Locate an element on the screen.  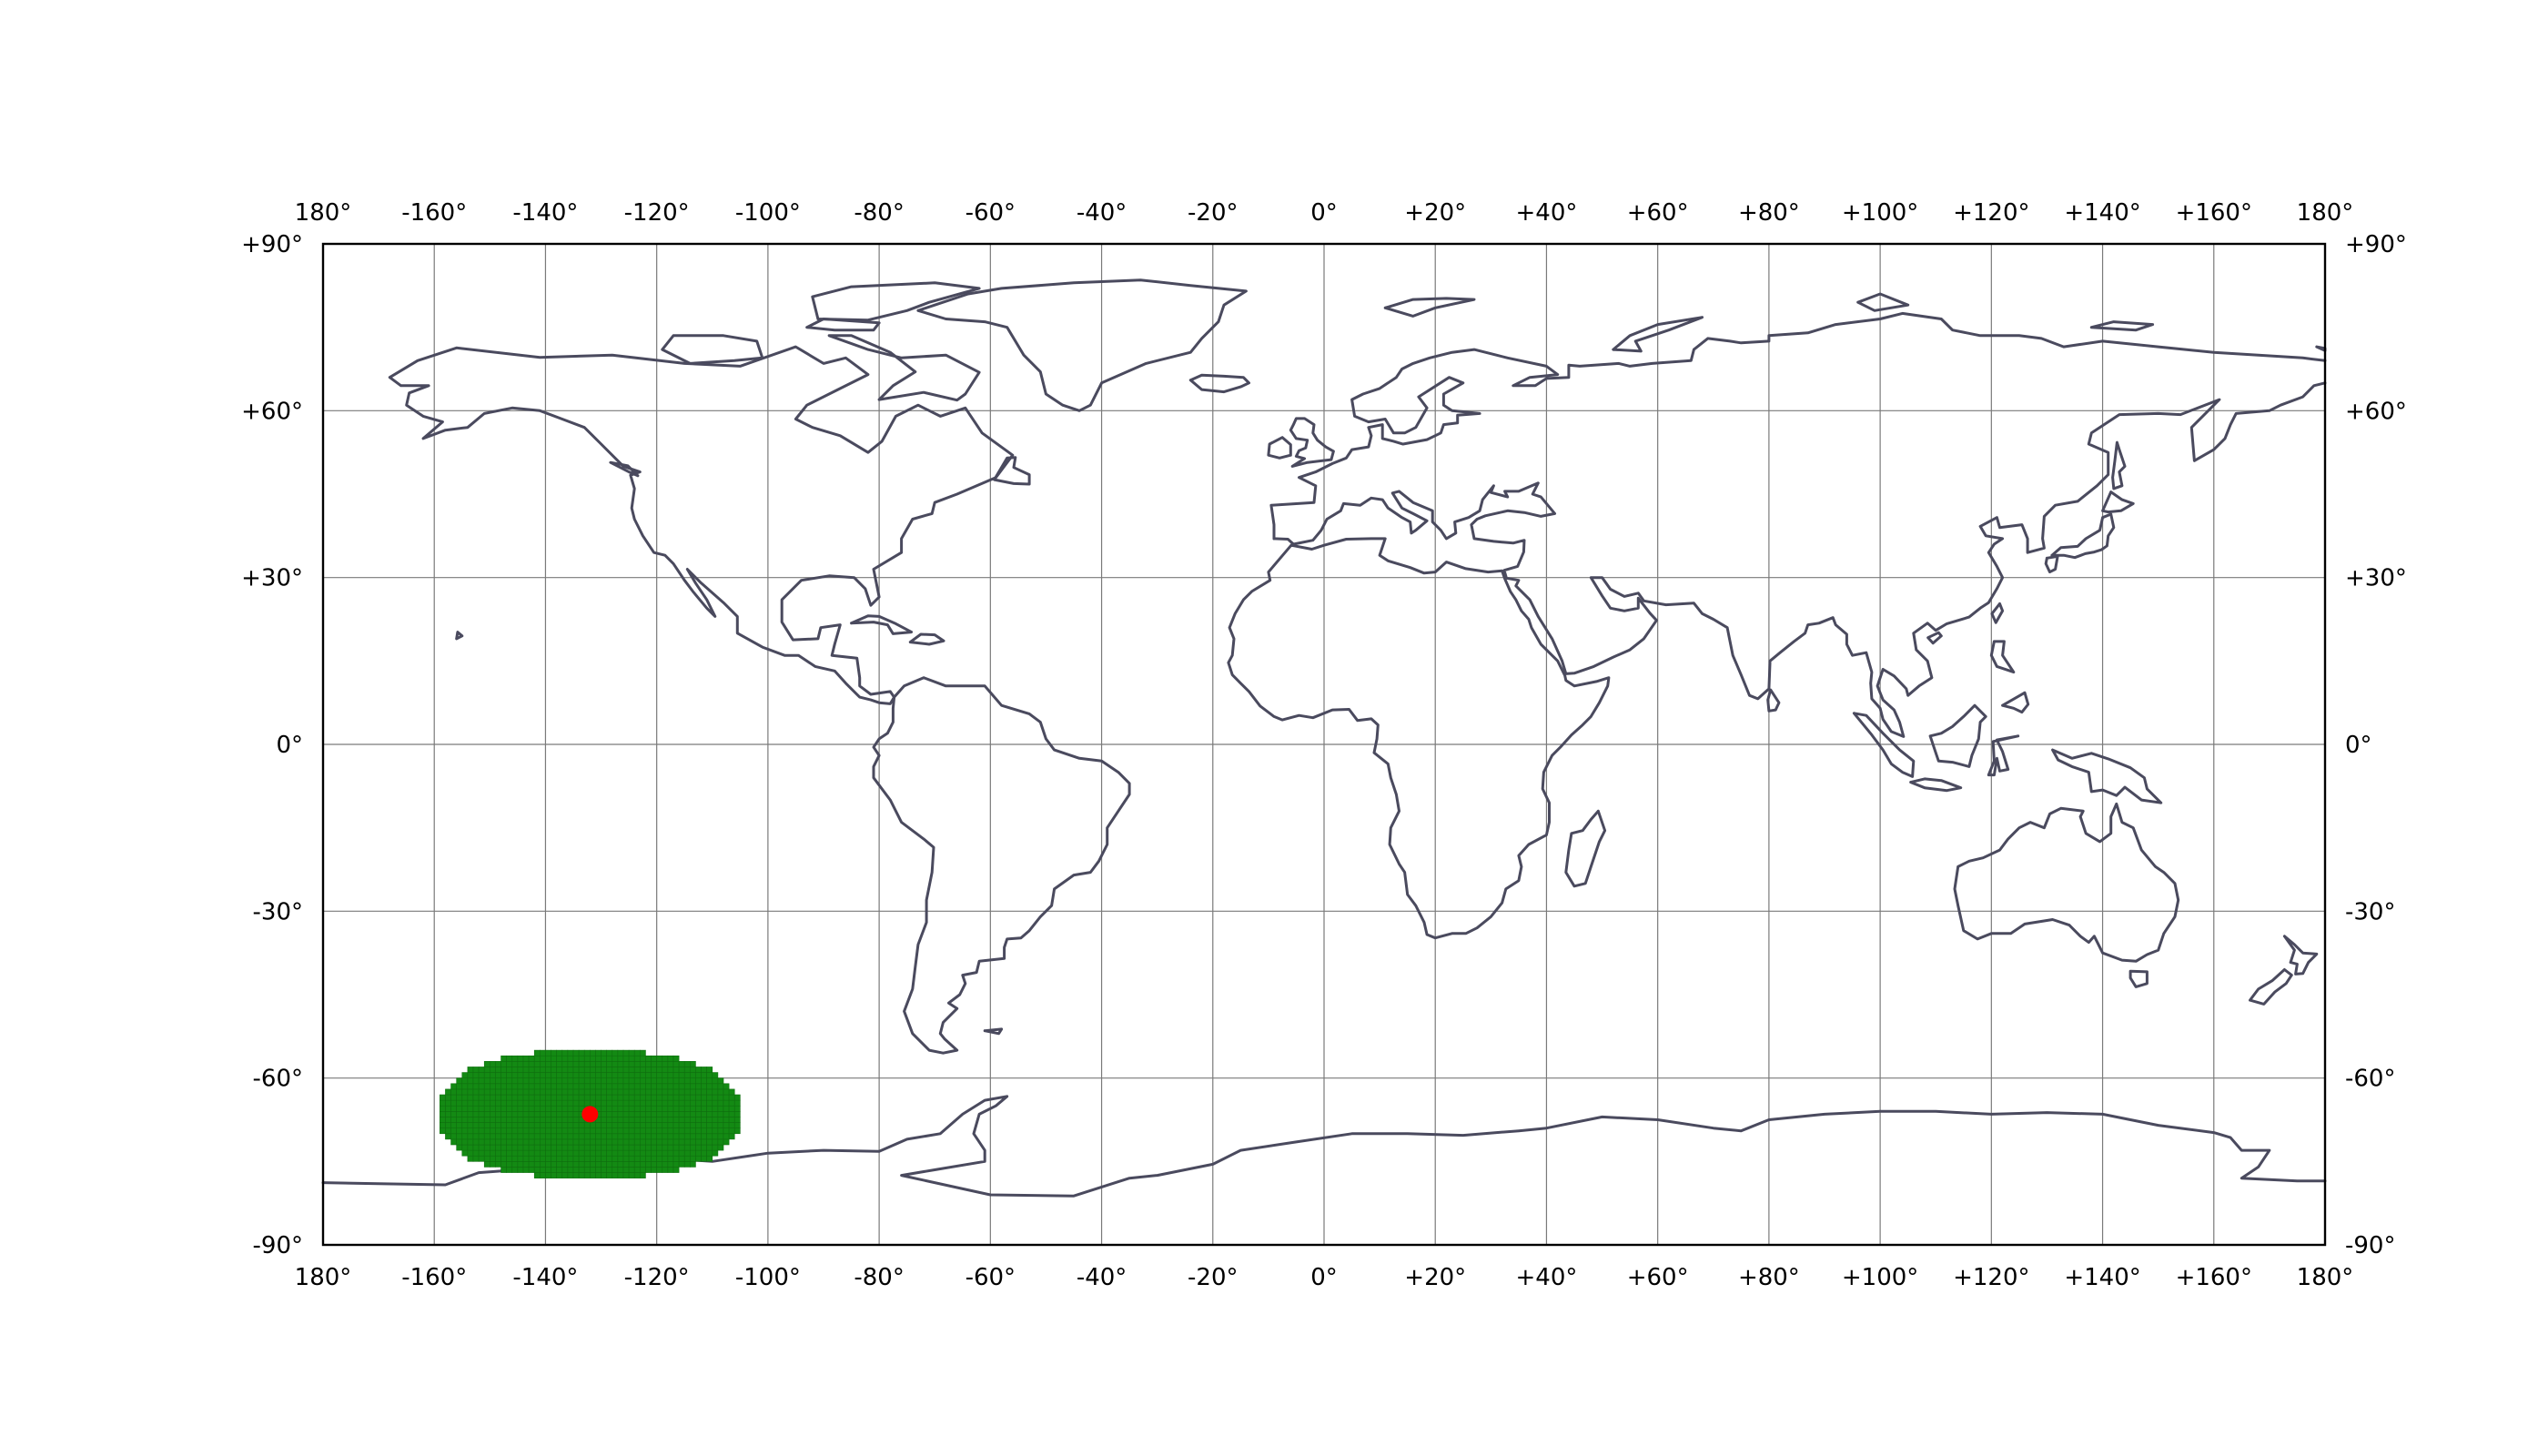
marker-layer is located at coordinates (590, 1115).